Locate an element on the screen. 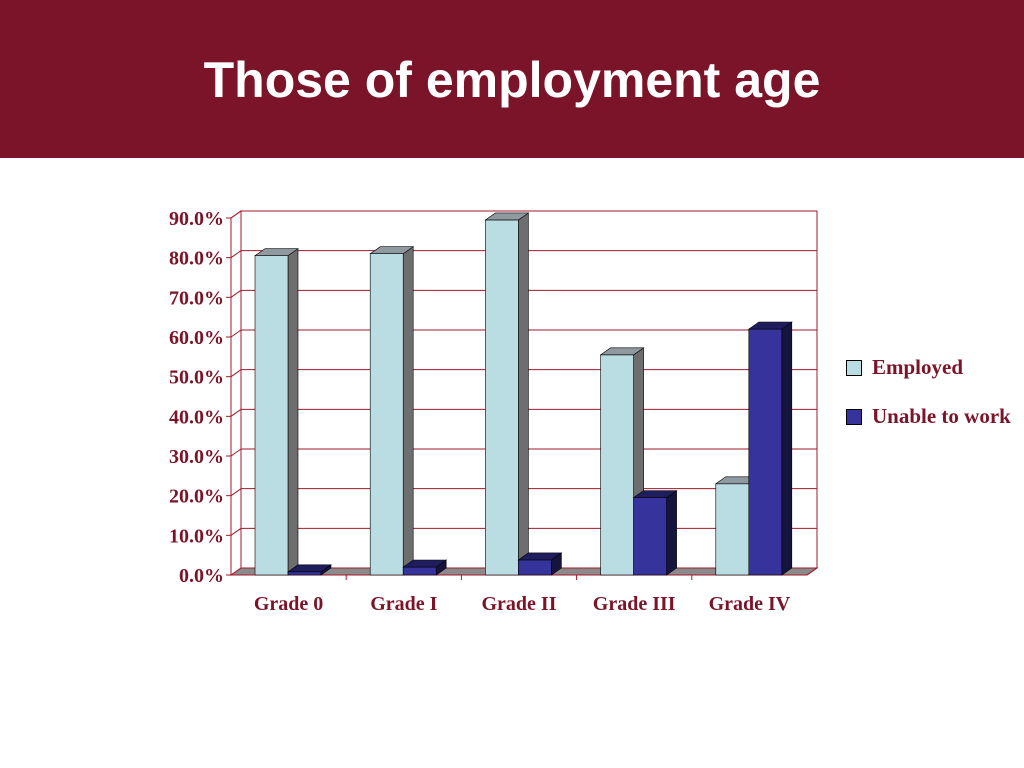 Image resolution: width=1024 pixels, height=768 pixels. legend-label-employed: Employed is located at coordinates (918, 367).